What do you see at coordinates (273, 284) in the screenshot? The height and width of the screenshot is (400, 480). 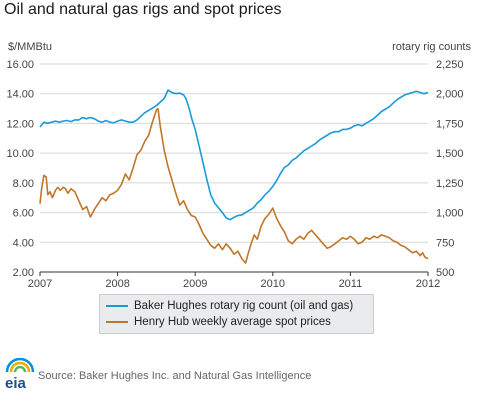 I see `x-tick-label: 2010` at bounding box center [273, 284].